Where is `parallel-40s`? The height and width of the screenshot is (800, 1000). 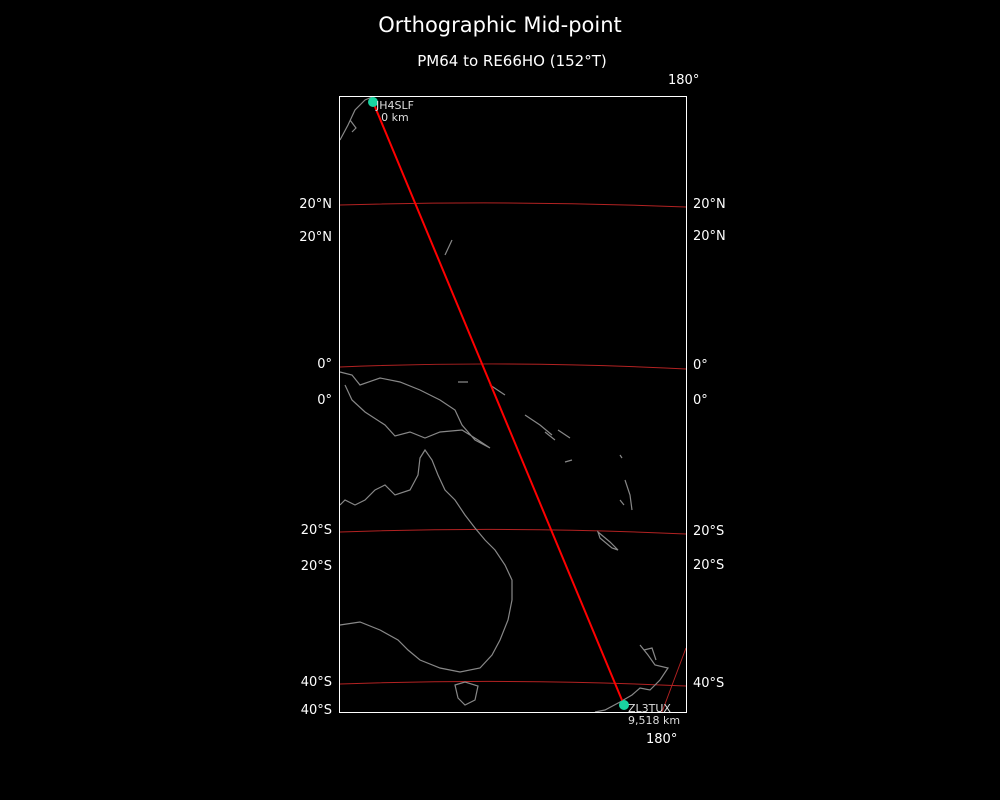
parallel-40s is located at coordinates (513, 683).